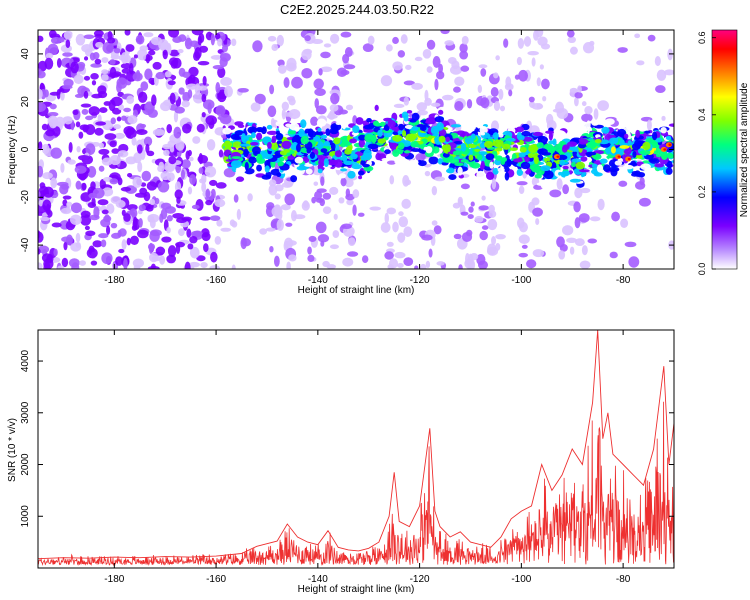  I want to click on colorbar-label: Normalized spectral amplitude, so click(744, 149).